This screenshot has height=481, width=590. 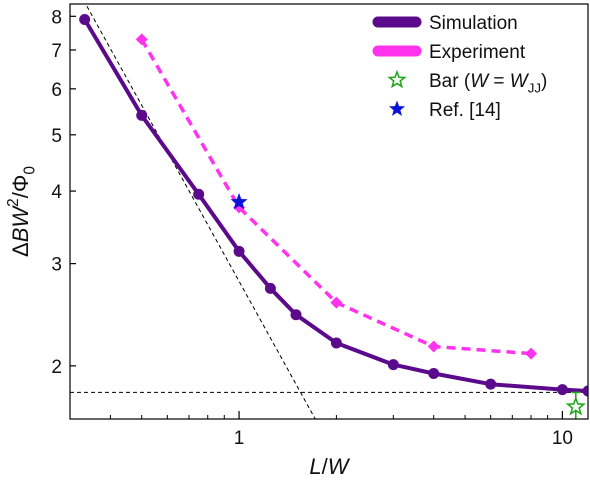 What do you see at coordinates (56, 136) in the screenshot?
I see `y-tick-label-5: 5` at bounding box center [56, 136].